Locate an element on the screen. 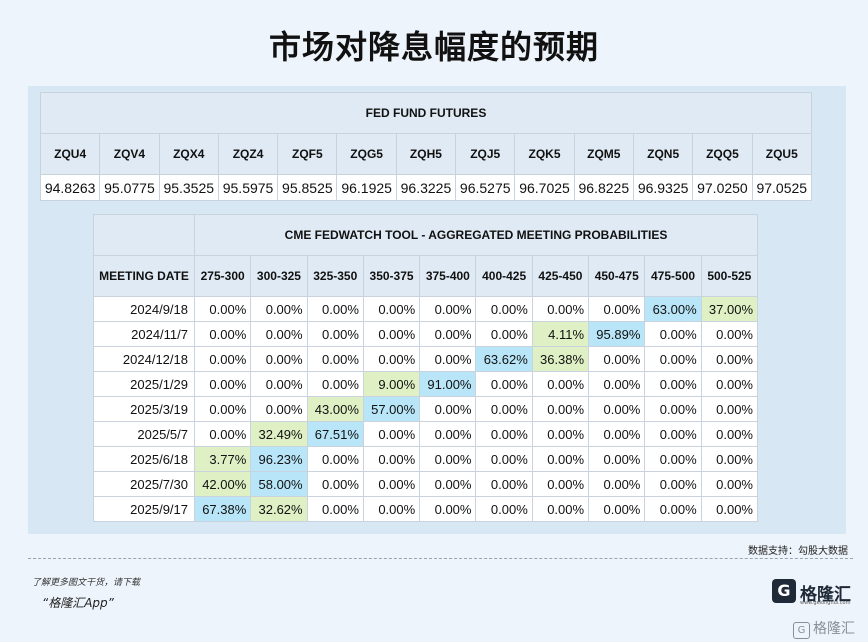 The image size is (868, 642). contract-price: 96.9325 is located at coordinates (663, 187).